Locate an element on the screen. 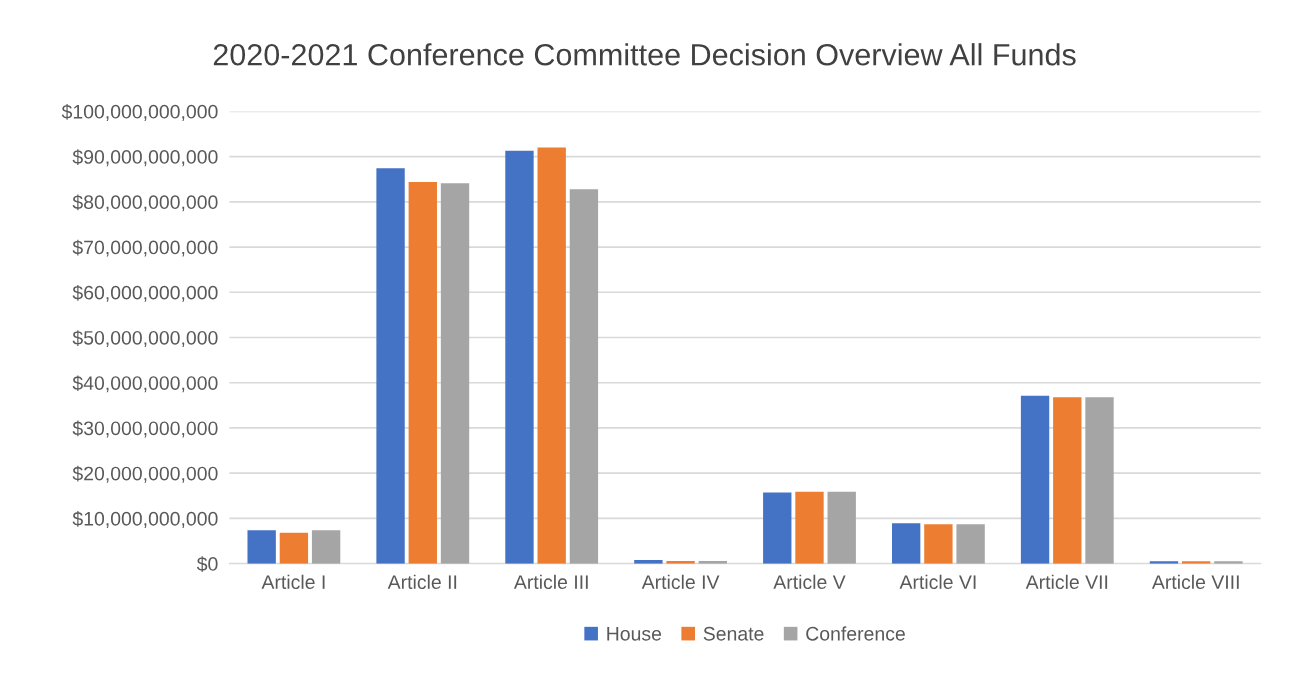  x-tick-label: Article VI is located at coordinates (937, 582).